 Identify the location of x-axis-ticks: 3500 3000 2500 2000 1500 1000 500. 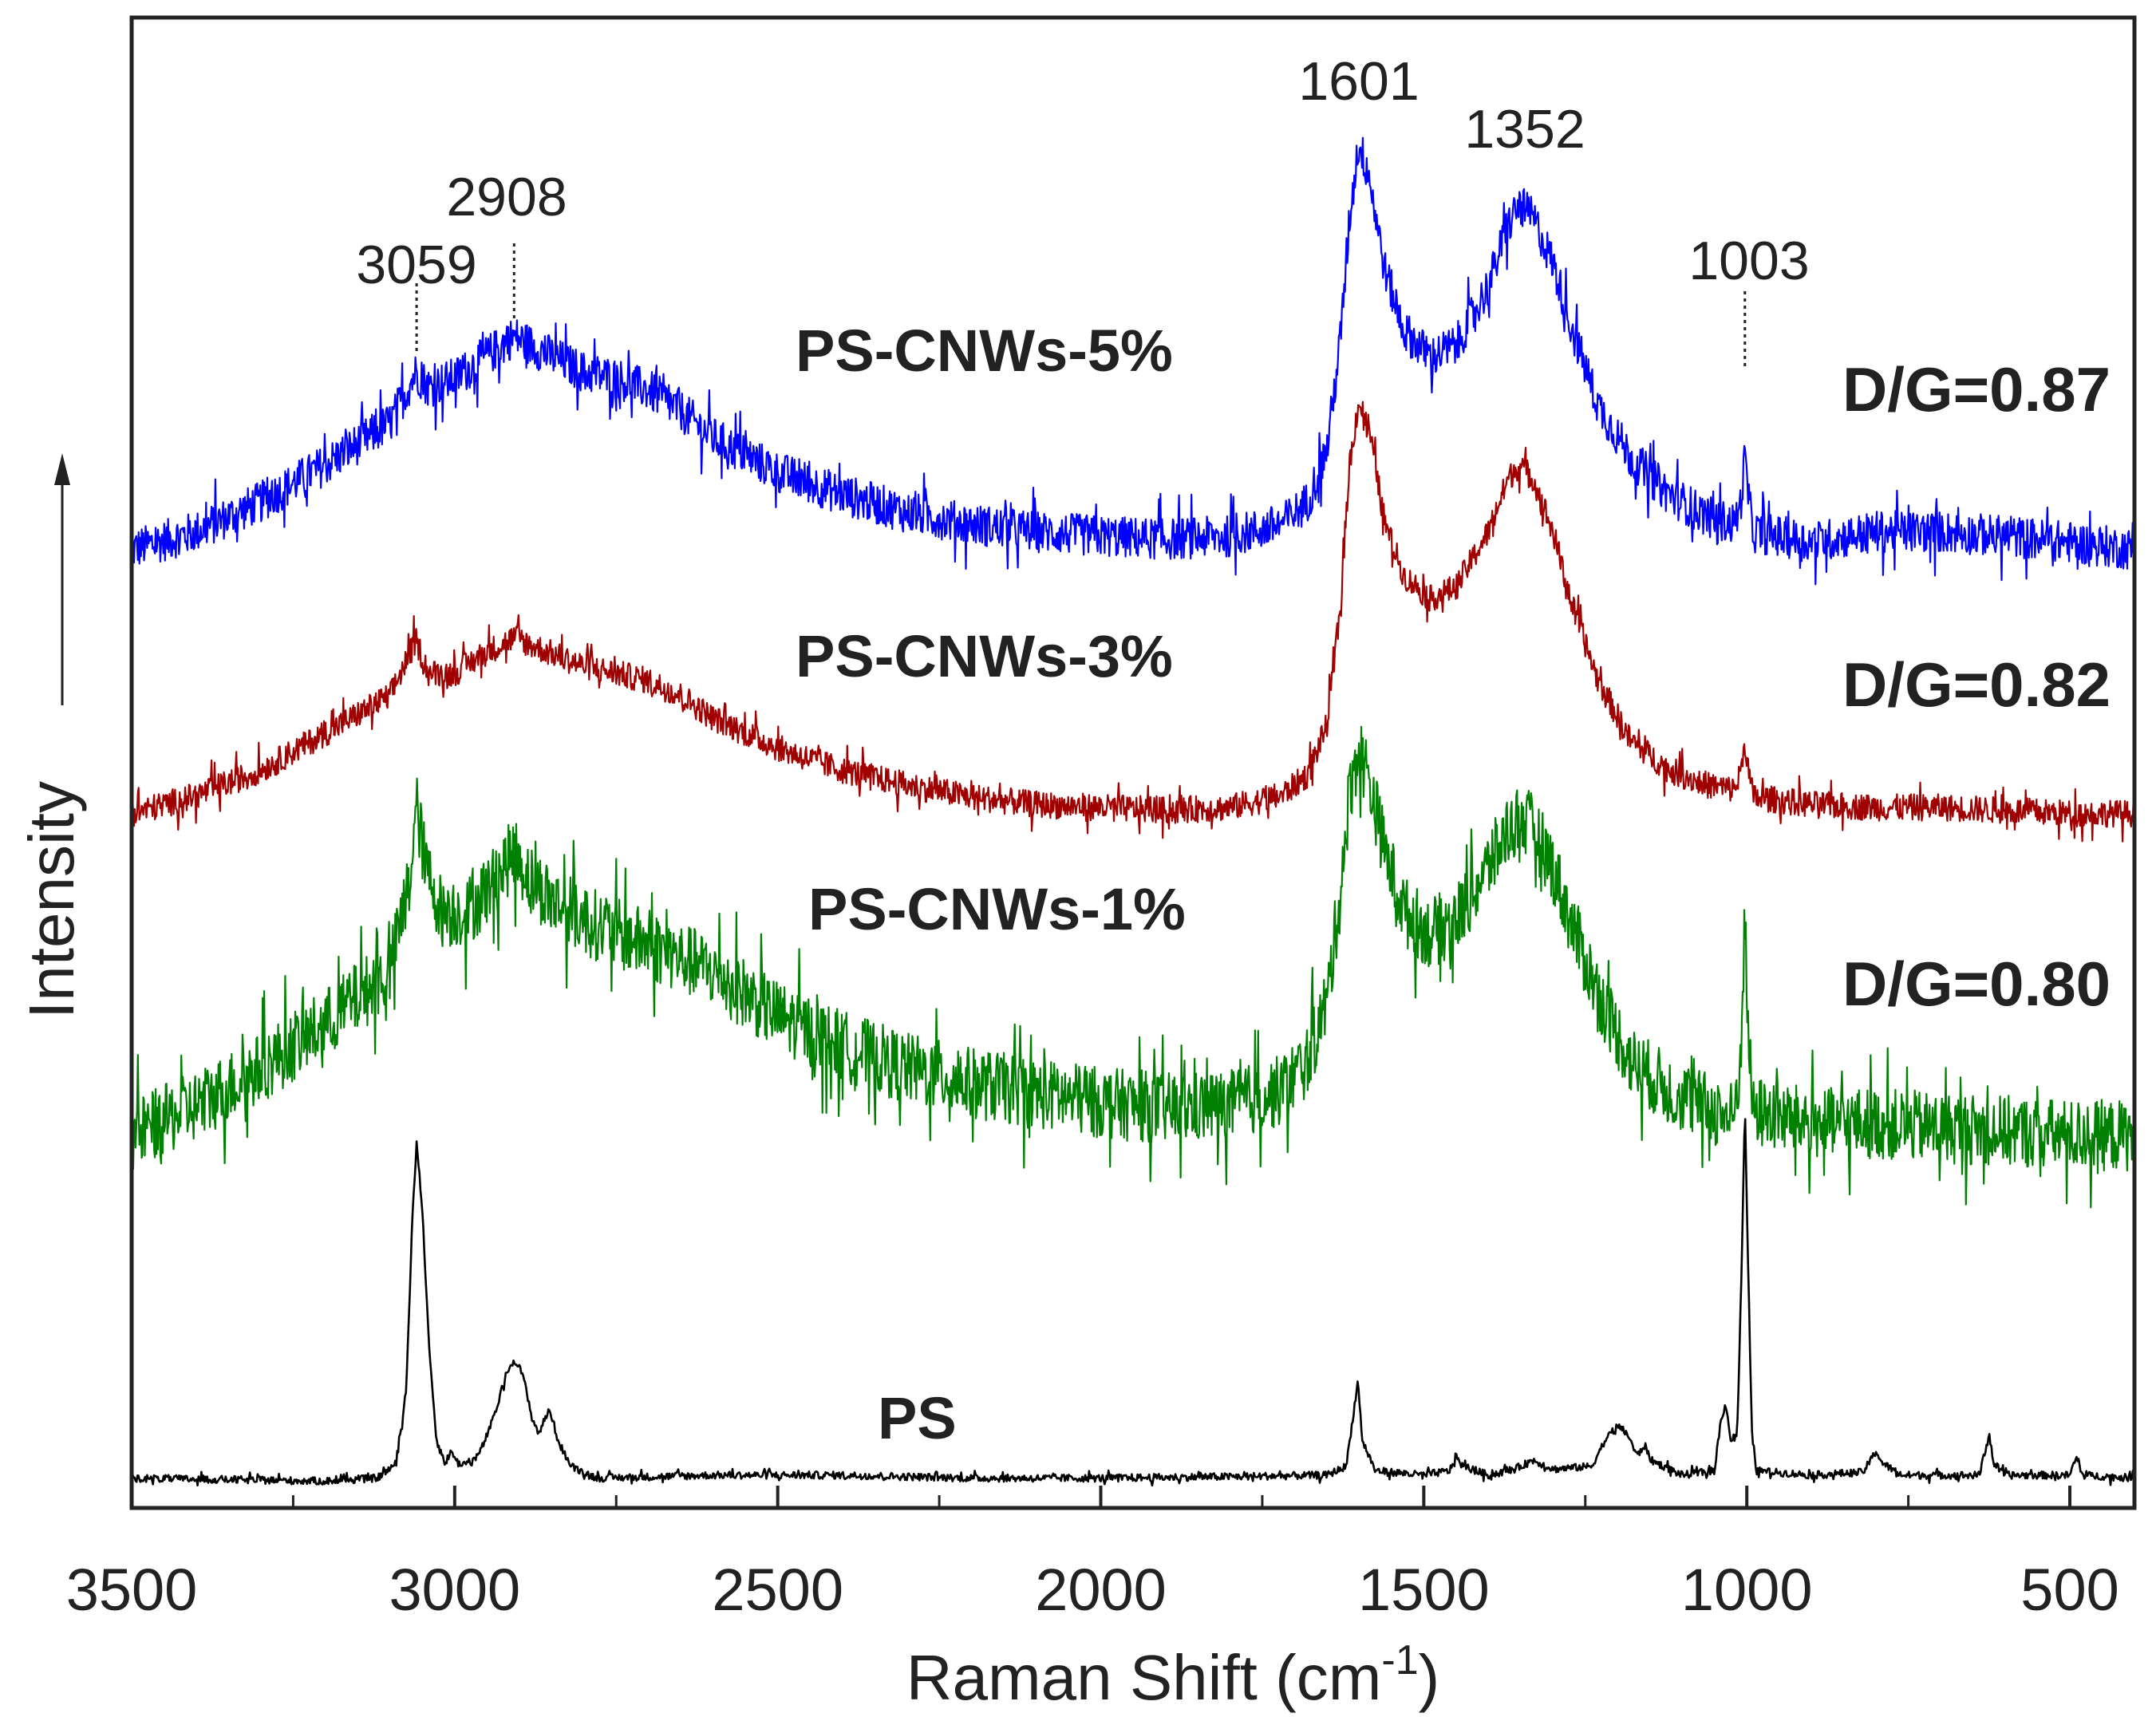
(1092, 1554).